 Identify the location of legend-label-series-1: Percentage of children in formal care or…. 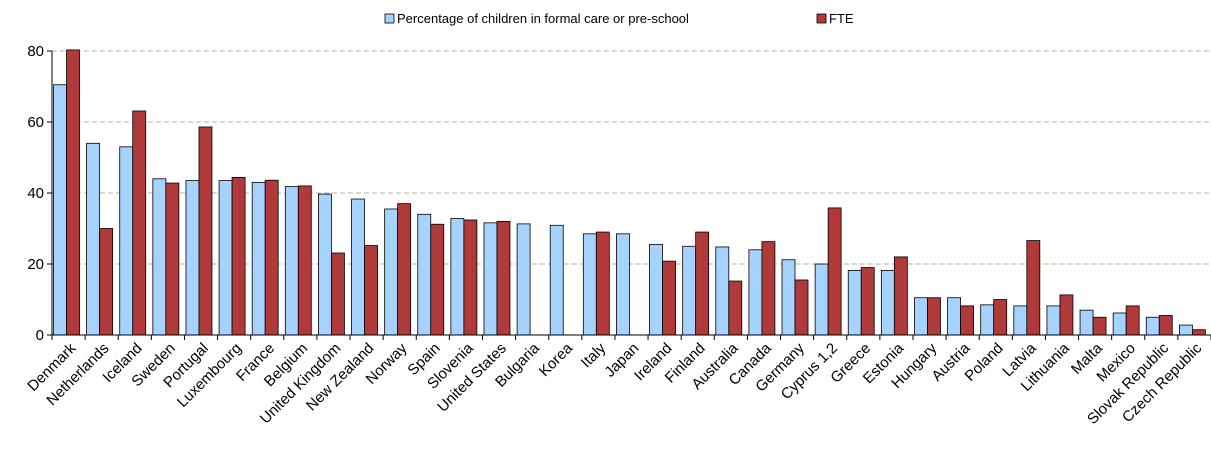
(543, 18).